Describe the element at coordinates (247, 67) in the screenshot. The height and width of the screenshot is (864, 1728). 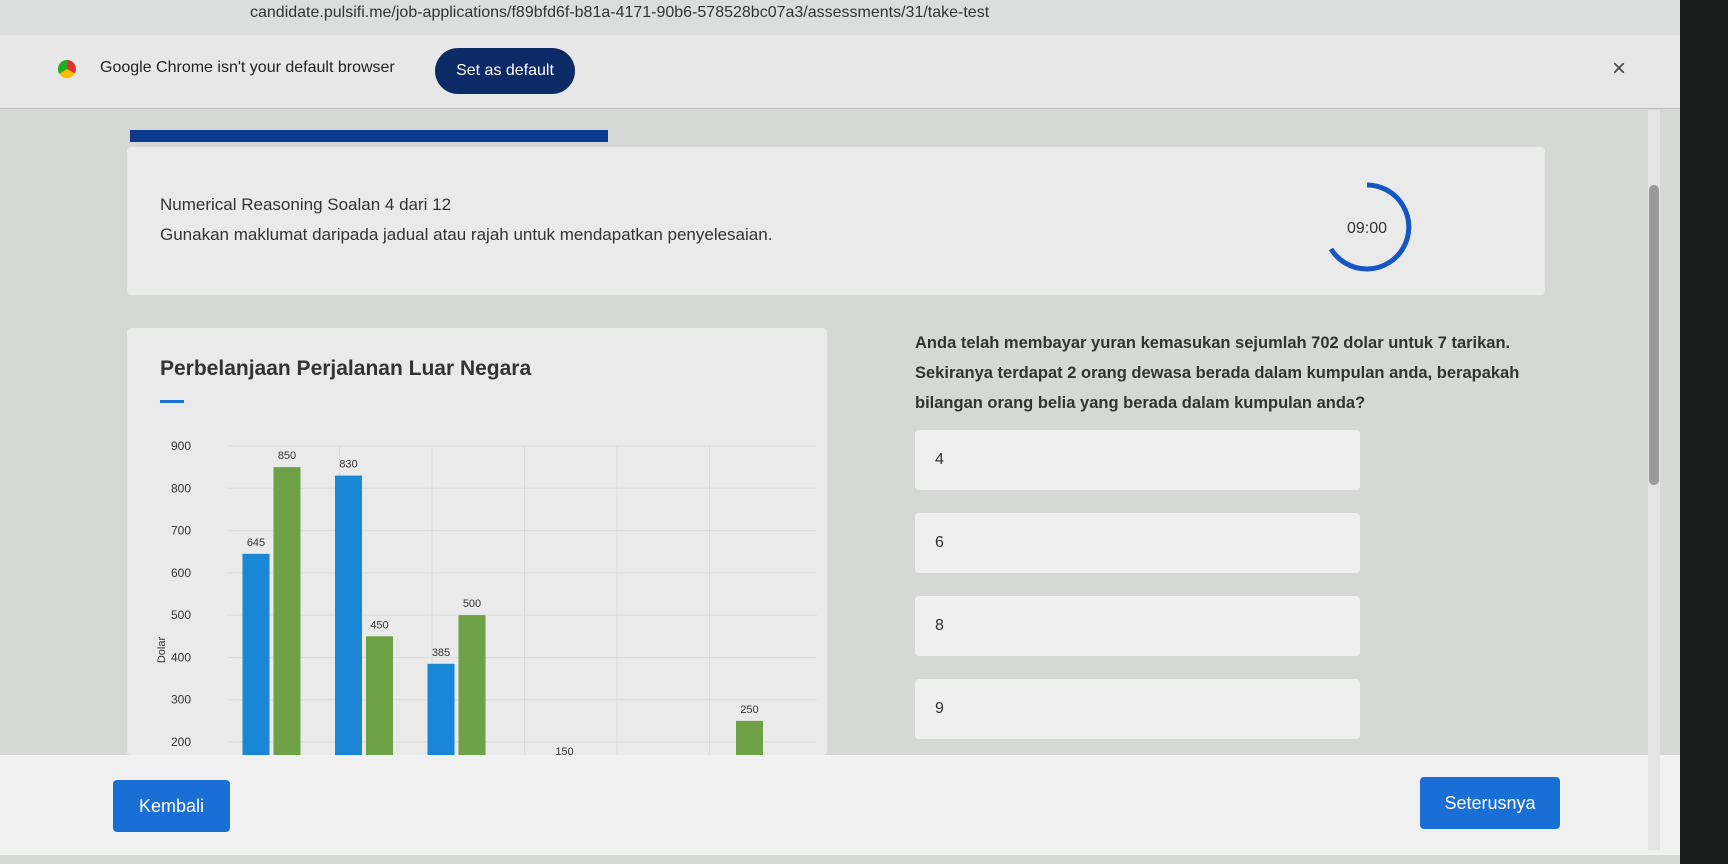
I see `banner-text: Google Chrome isn't your default browser` at that location.